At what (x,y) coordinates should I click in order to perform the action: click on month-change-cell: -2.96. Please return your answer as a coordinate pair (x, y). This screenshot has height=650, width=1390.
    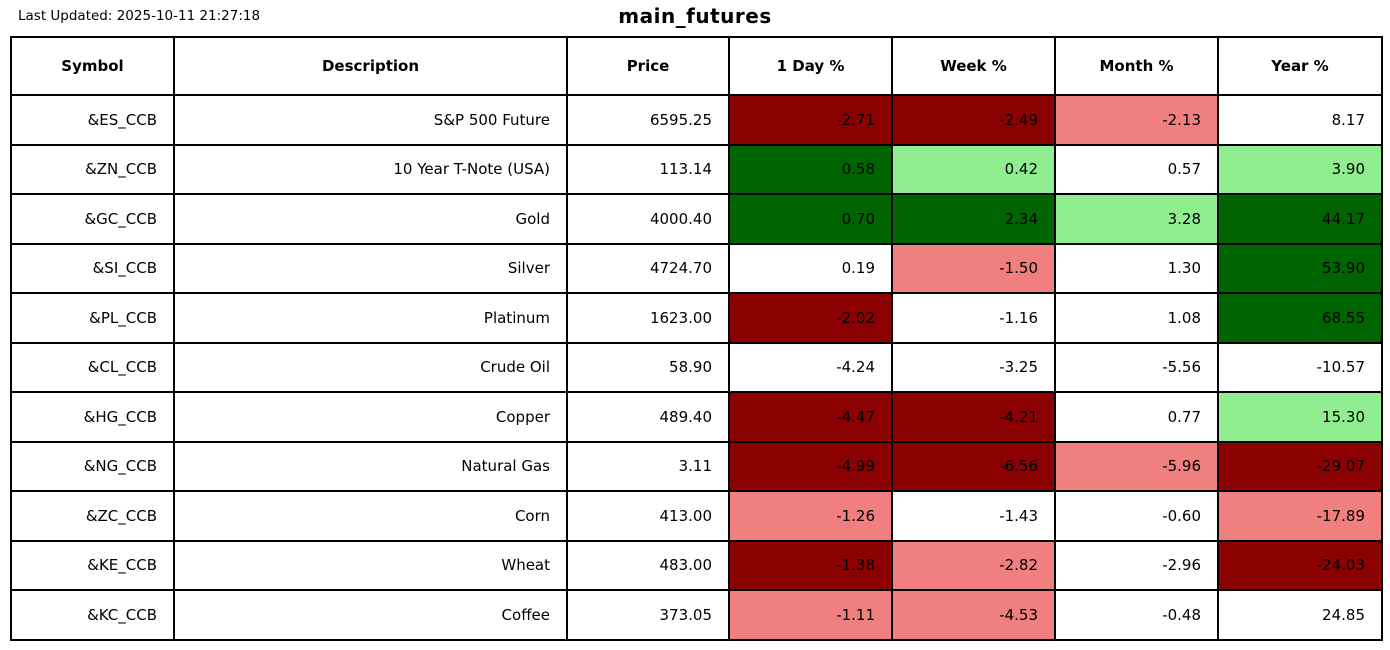
    Looking at the image, I should click on (1136, 565).